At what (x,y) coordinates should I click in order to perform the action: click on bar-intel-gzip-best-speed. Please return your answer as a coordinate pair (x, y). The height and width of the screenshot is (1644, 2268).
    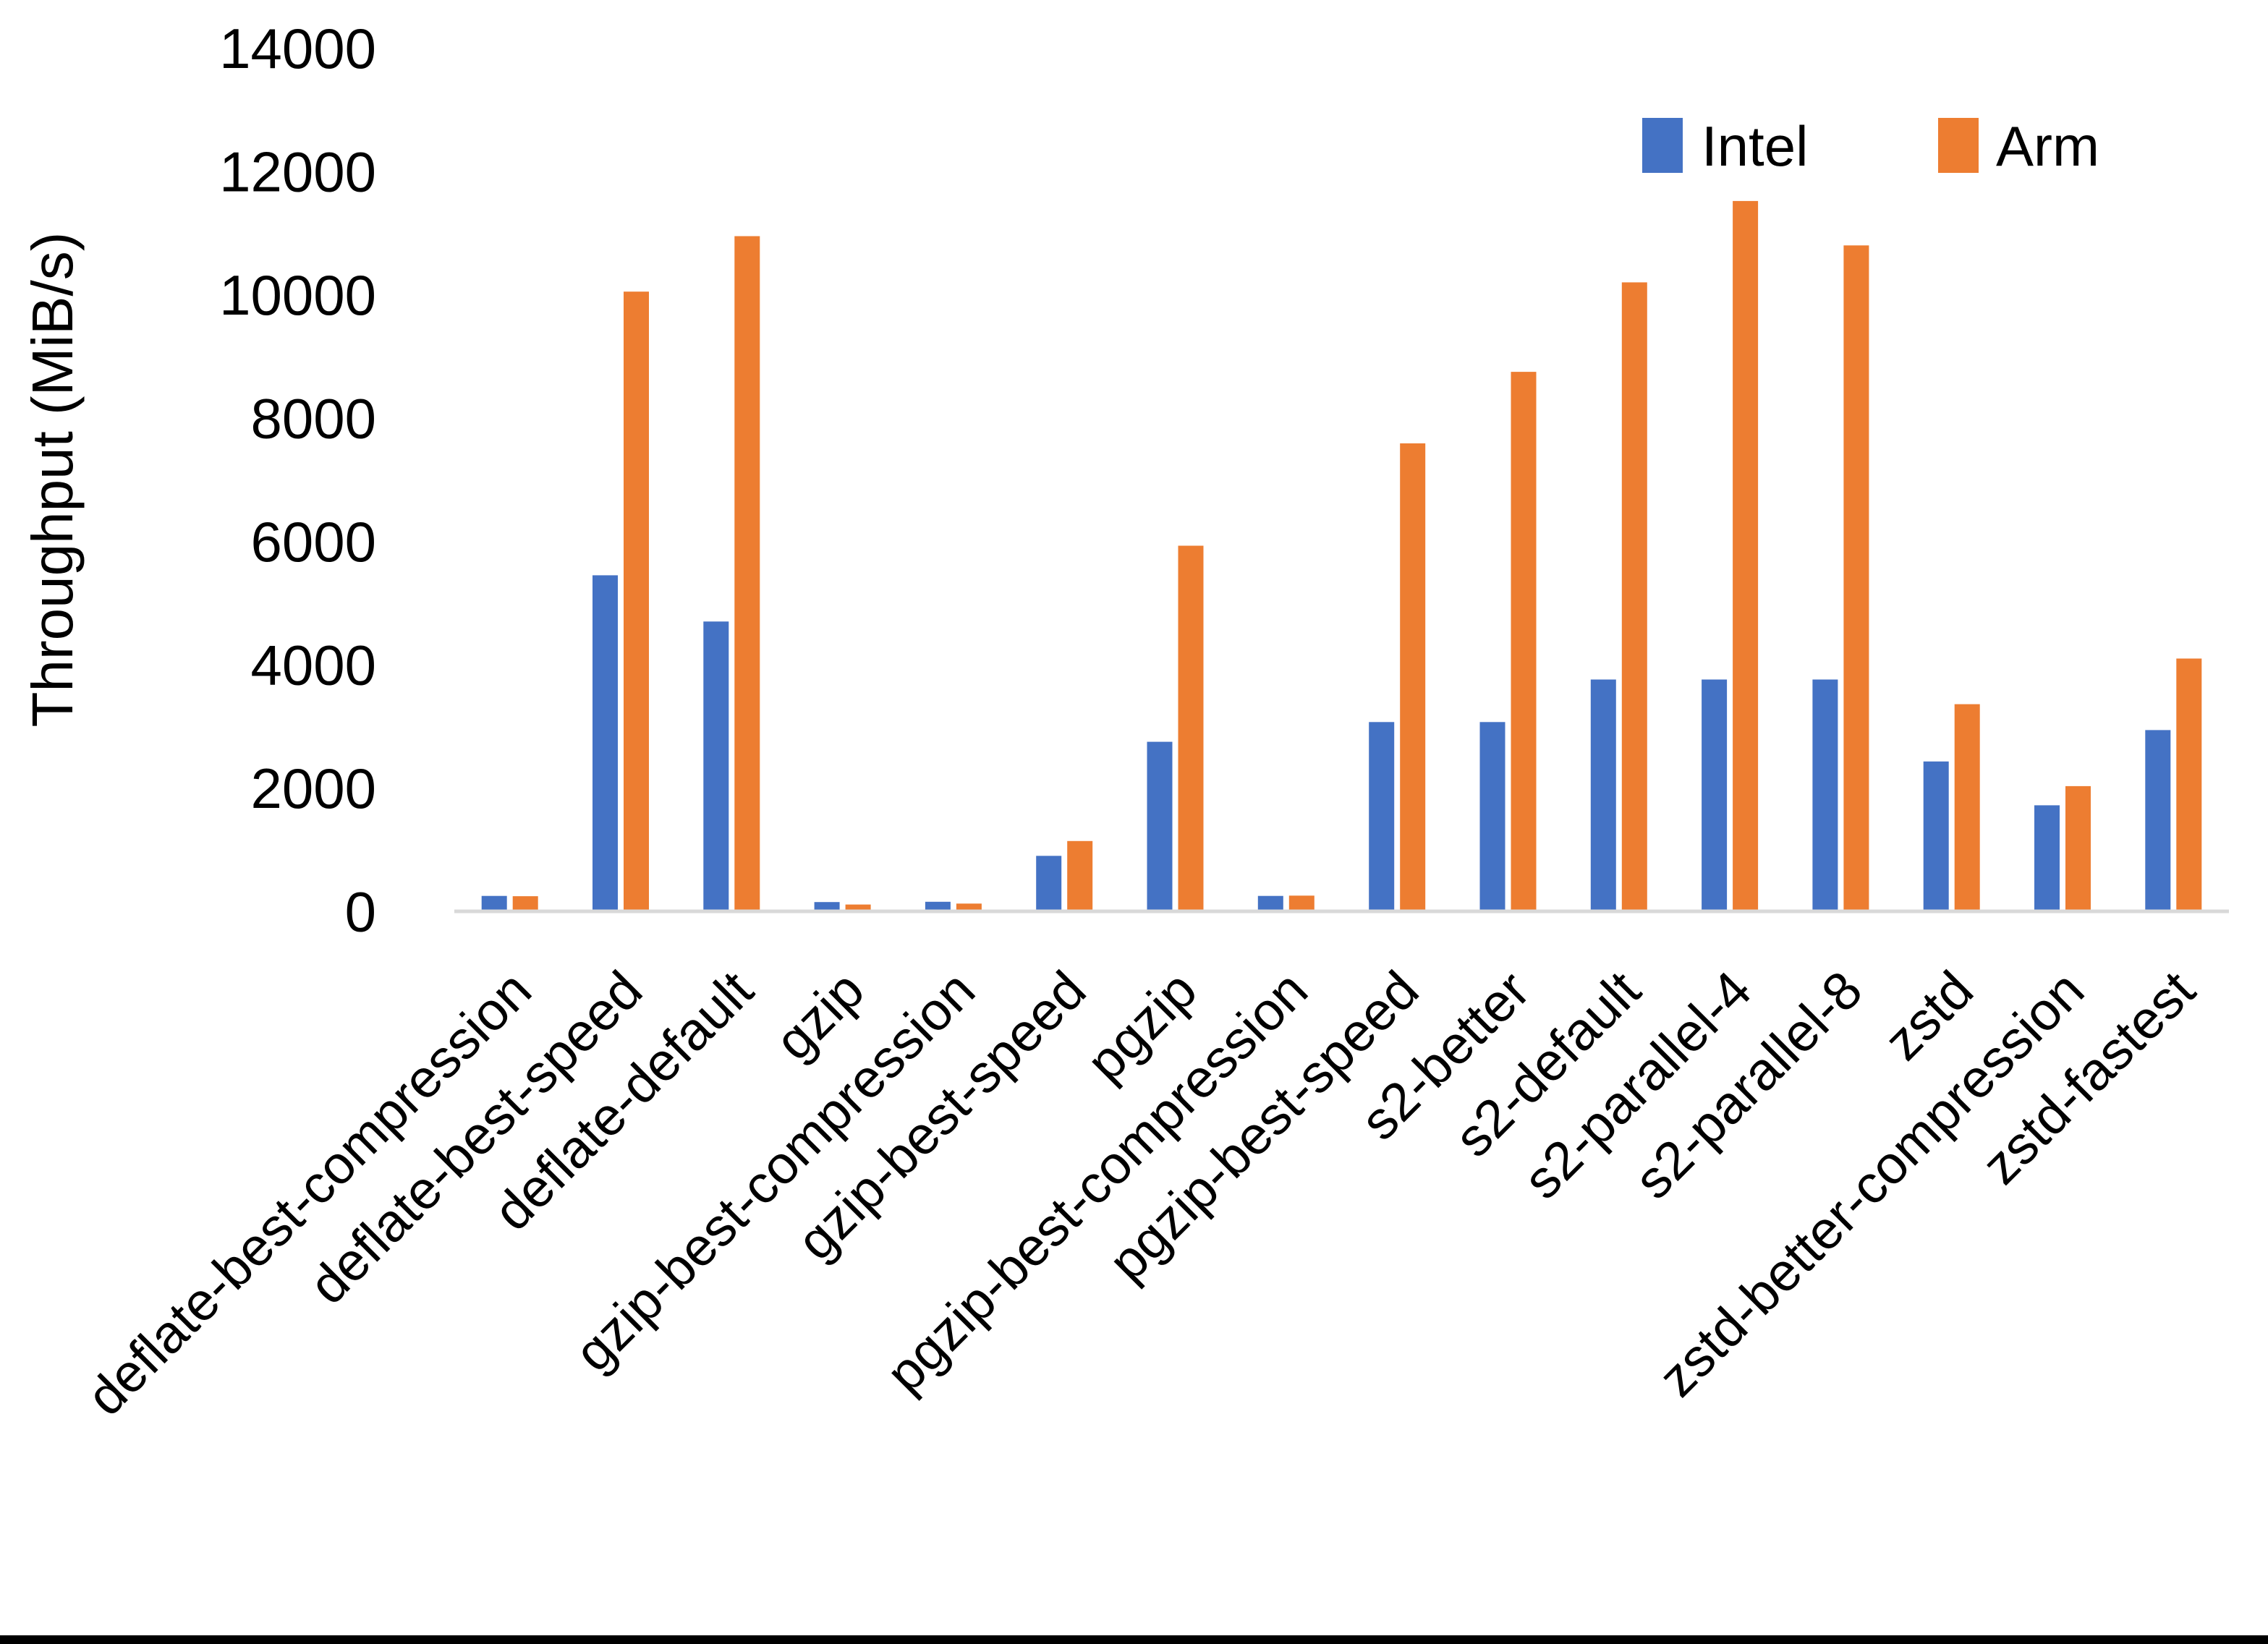
    Looking at the image, I should click on (1049, 883).